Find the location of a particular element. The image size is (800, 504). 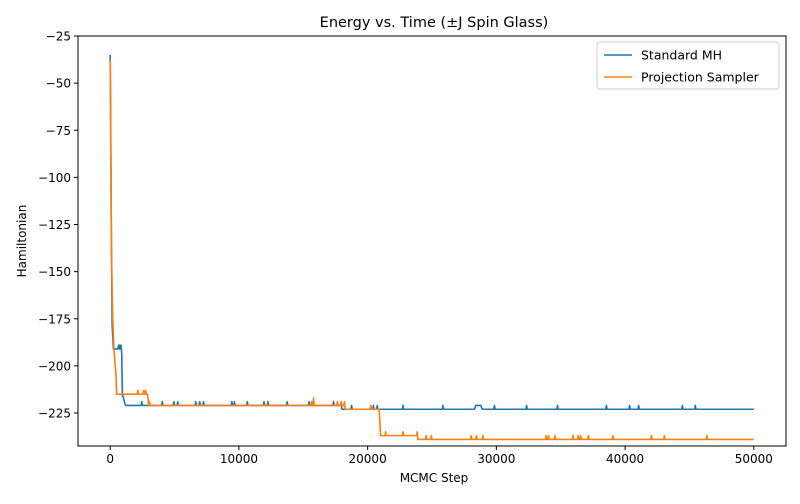

y-tick-label: −150 is located at coordinates (54, 272).